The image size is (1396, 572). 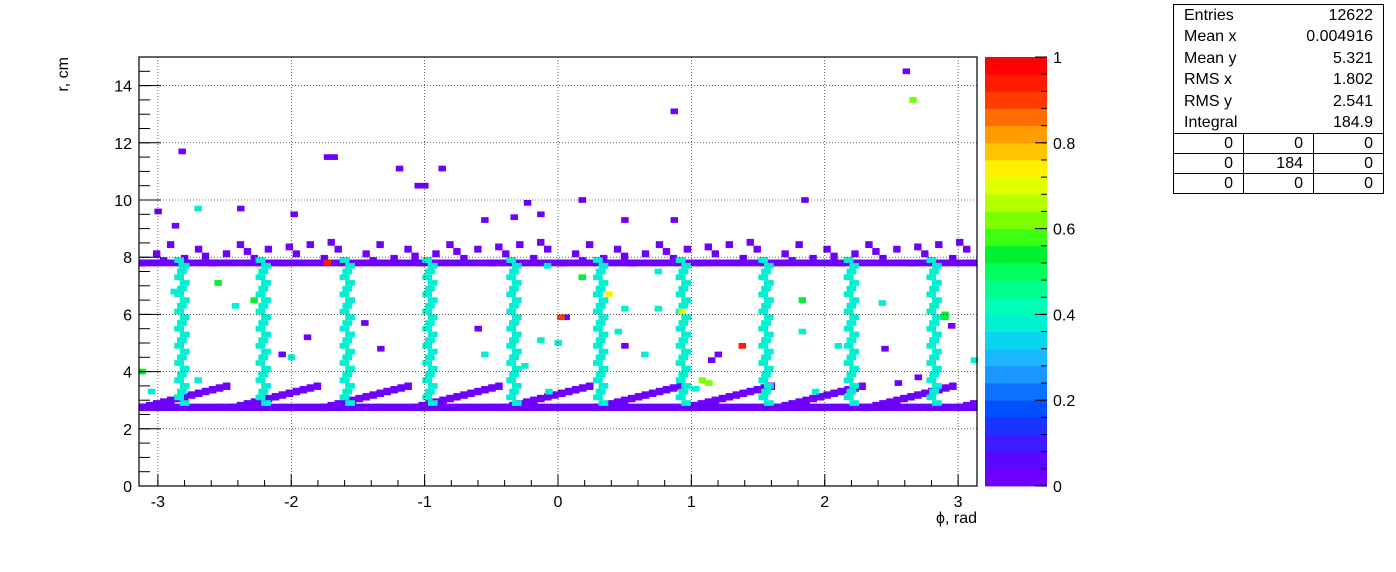 What do you see at coordinates (1352, 58) in the screenshot?
I see `stats-value: 5.321` at bounding box center [1352, 58].